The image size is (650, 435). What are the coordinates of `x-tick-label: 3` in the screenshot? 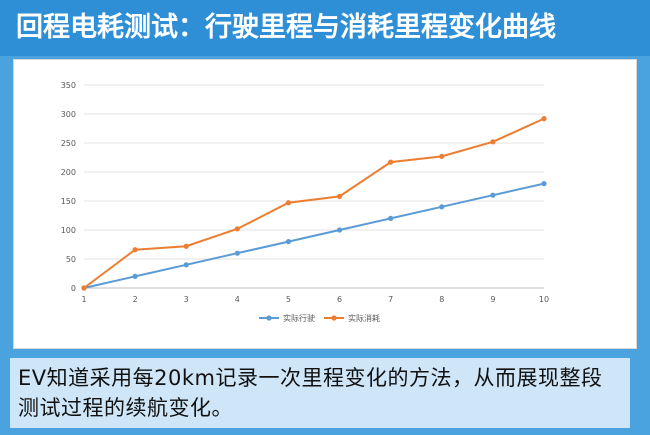 It's located at (186, 299).